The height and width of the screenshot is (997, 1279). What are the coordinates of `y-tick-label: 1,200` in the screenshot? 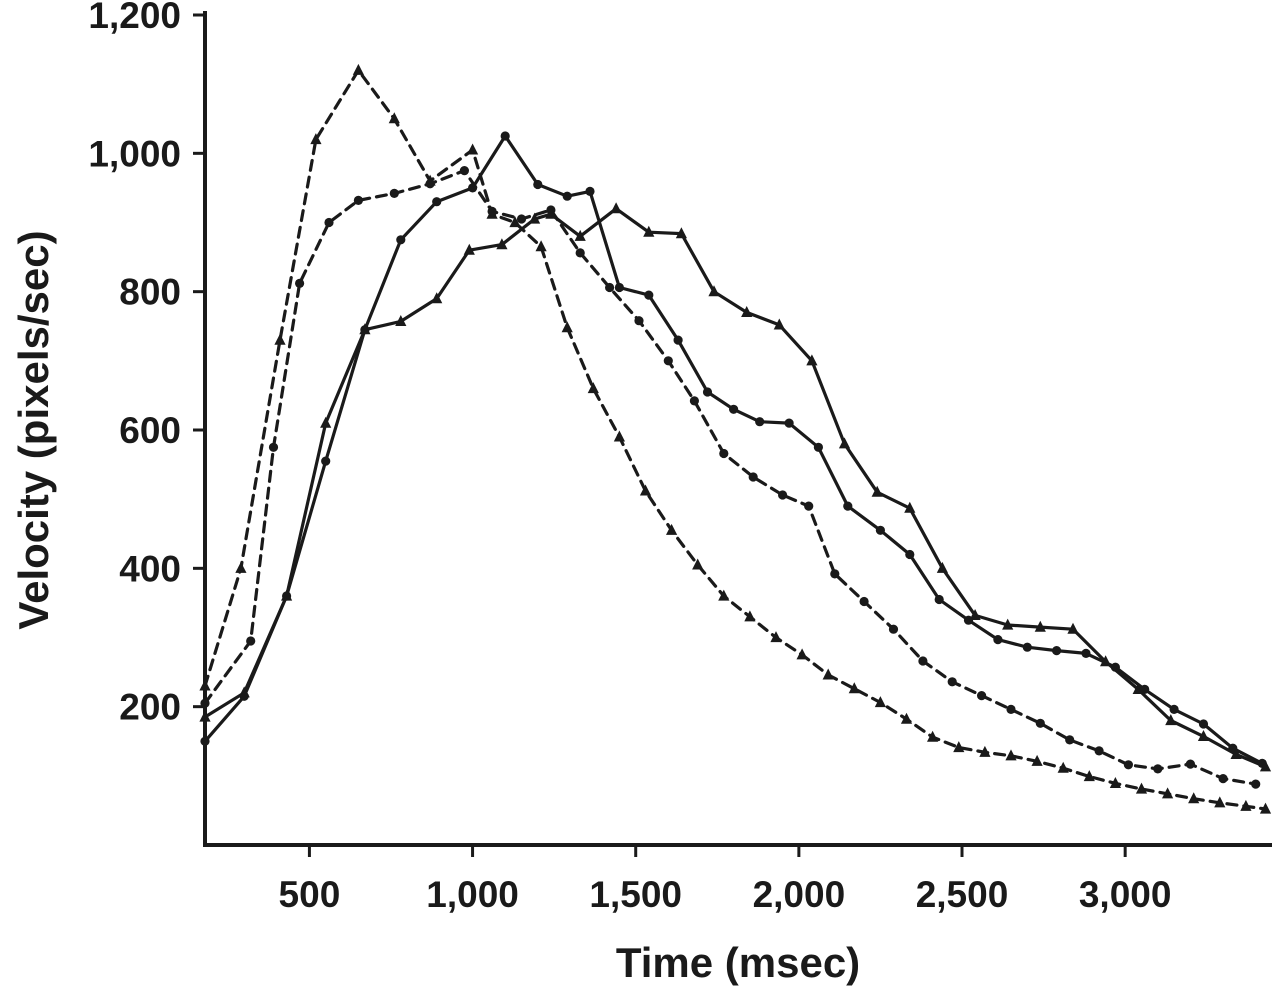 It's located at (134, 18).